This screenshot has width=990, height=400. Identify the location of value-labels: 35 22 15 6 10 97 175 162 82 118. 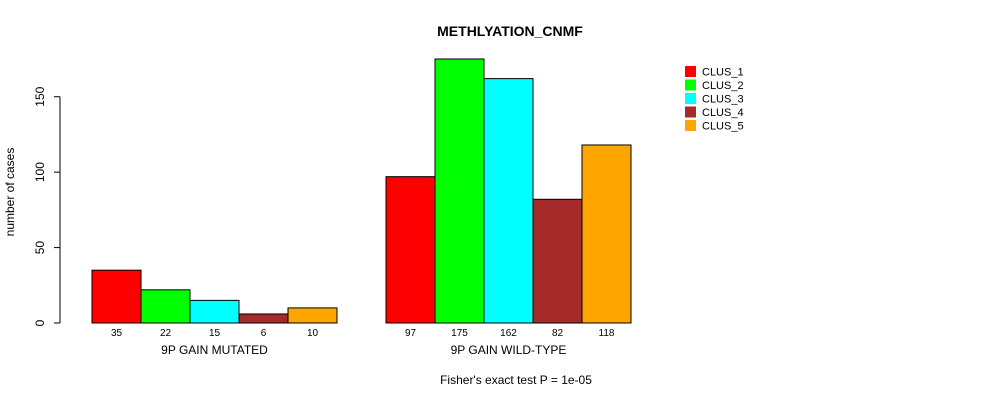
(363, 333).